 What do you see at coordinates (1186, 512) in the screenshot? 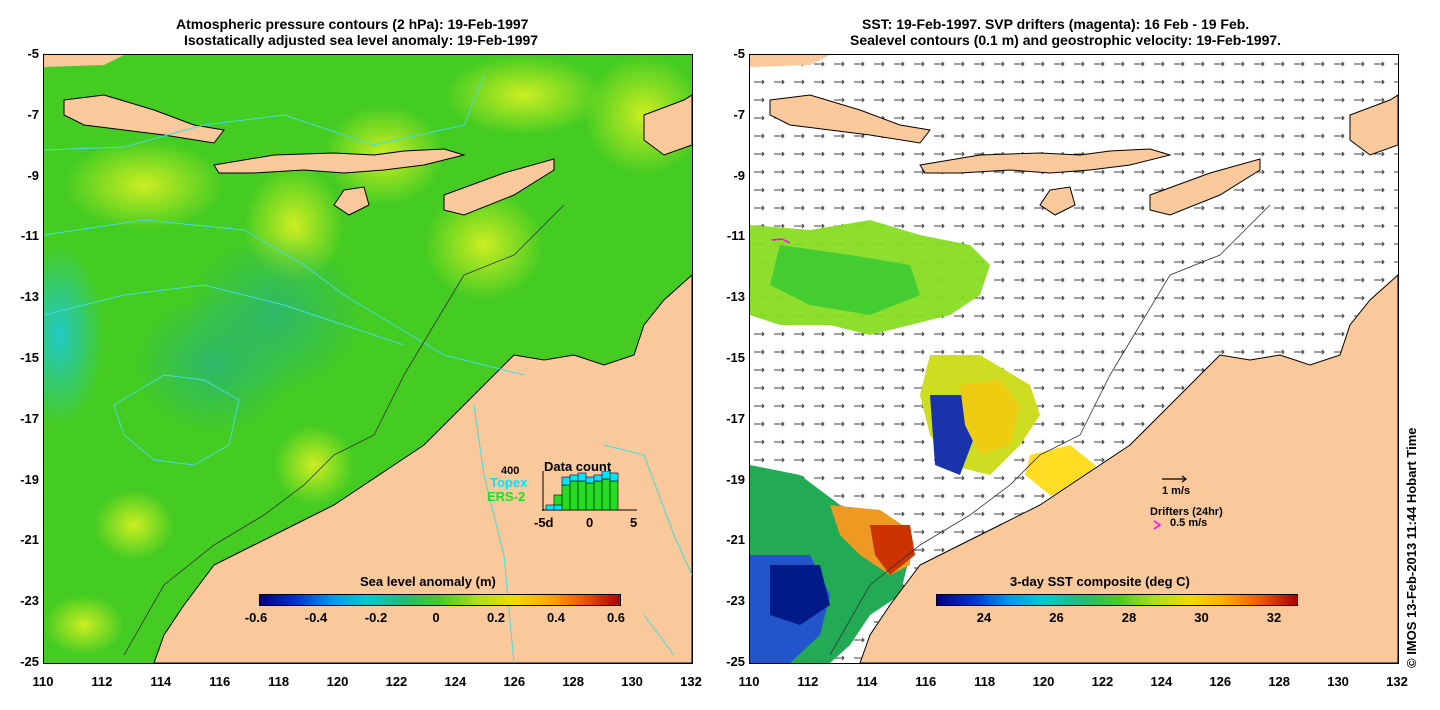
I see `drifters-label: Drifters (24hr)` at bounding box center [1186, 512].